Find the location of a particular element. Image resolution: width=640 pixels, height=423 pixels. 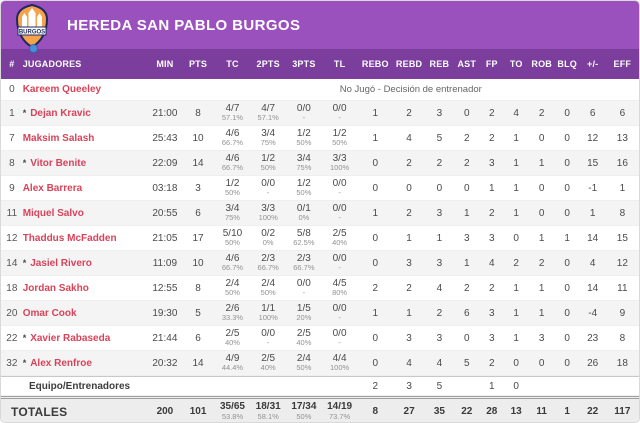

stat-rebd: 4 is located at coordinates (409, 363).